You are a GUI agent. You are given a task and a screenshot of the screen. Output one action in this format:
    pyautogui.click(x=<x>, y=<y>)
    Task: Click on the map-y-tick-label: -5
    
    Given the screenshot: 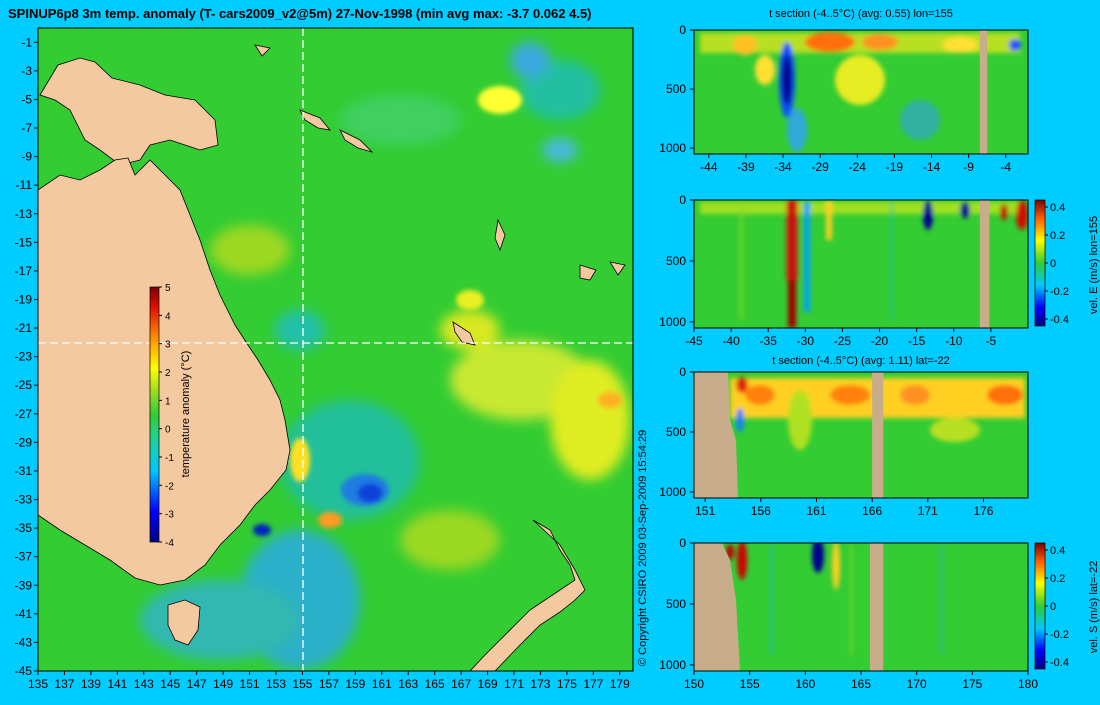 What is the action you would take?
    pyautogui.click(x=26, y=99)
    